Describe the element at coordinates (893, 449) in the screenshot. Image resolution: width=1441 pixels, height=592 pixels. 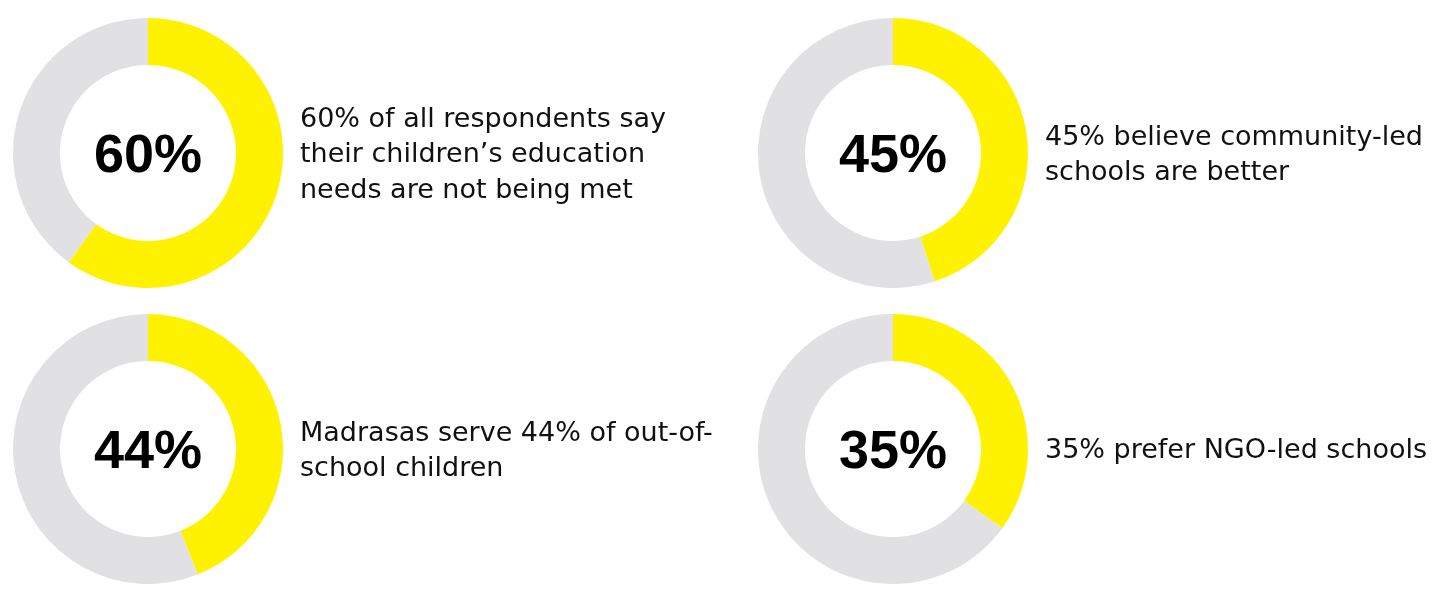
I see `text: 35%` at that location.